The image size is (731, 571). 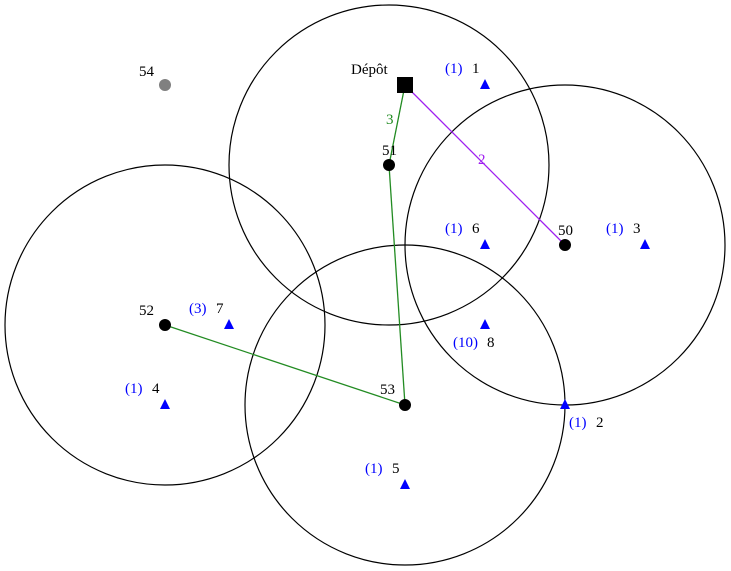 What do you see at coordinates (369, 70) in the screenshot?
I see `depot-label: Dépôt` at bounding box center [369, 70].